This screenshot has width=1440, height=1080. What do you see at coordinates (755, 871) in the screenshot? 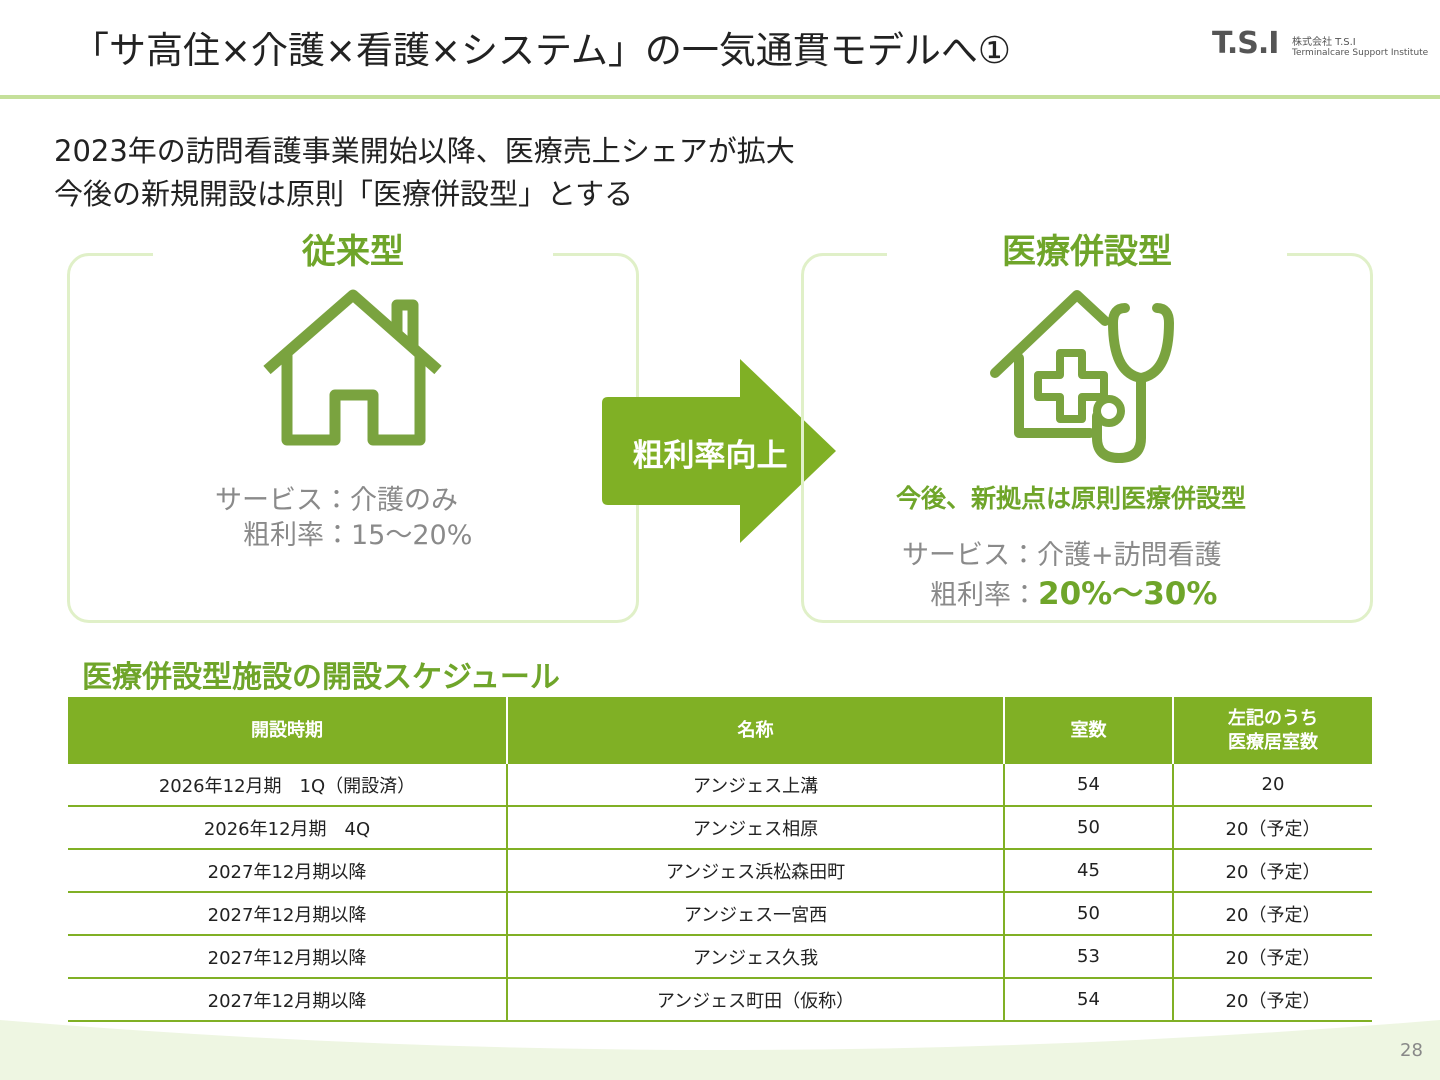
I see `table-cell: アンジェス浜松森田町` at bounding box center [755, 871].